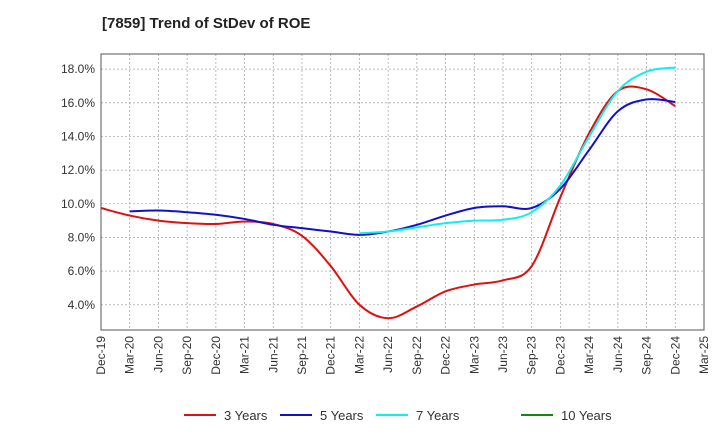 This screenshot has width=720, height=440. What do you see at coordinates (302, 355) in the screenshot?
I see `x-tick-label: Sep-21` at bounding box center [302, 355].